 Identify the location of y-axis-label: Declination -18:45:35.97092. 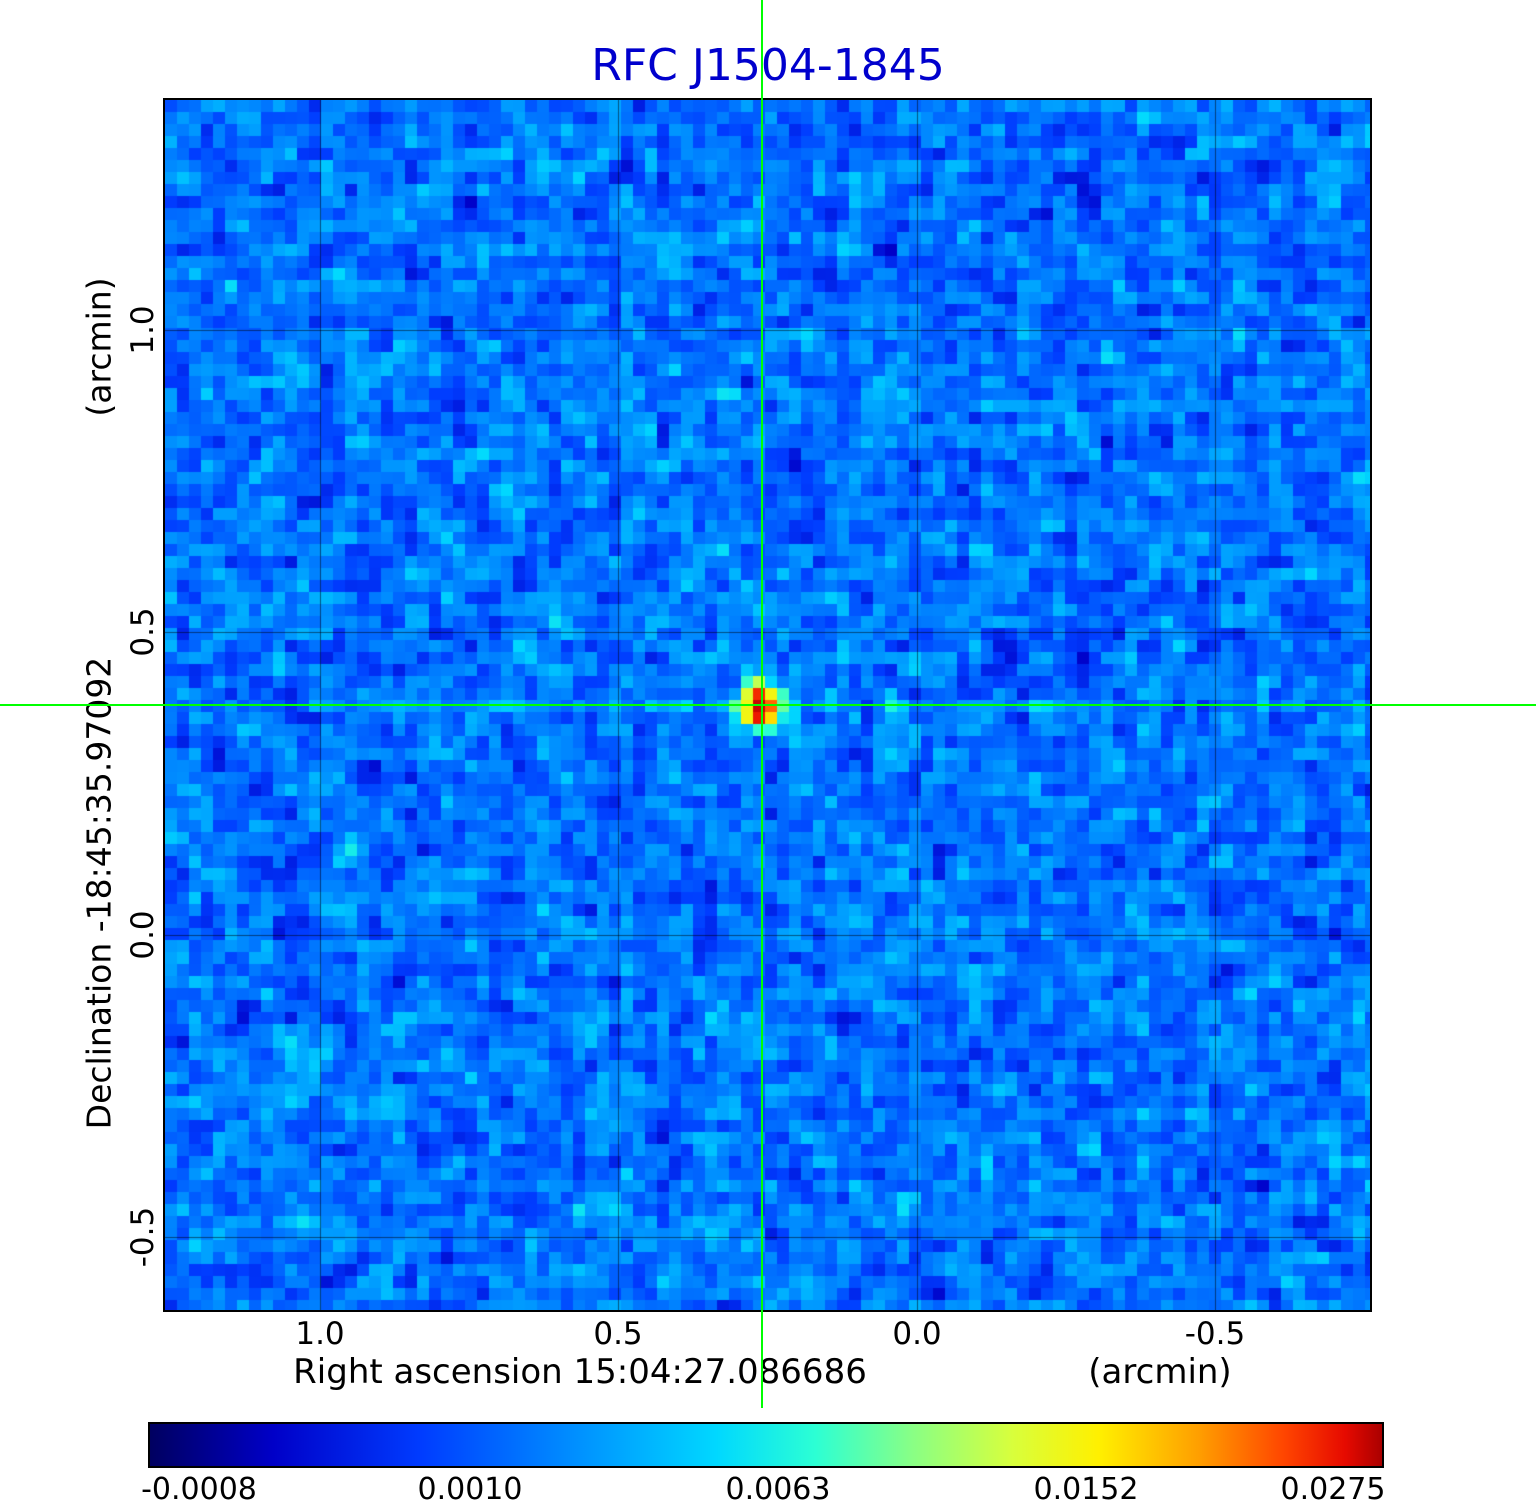
(99, 893).